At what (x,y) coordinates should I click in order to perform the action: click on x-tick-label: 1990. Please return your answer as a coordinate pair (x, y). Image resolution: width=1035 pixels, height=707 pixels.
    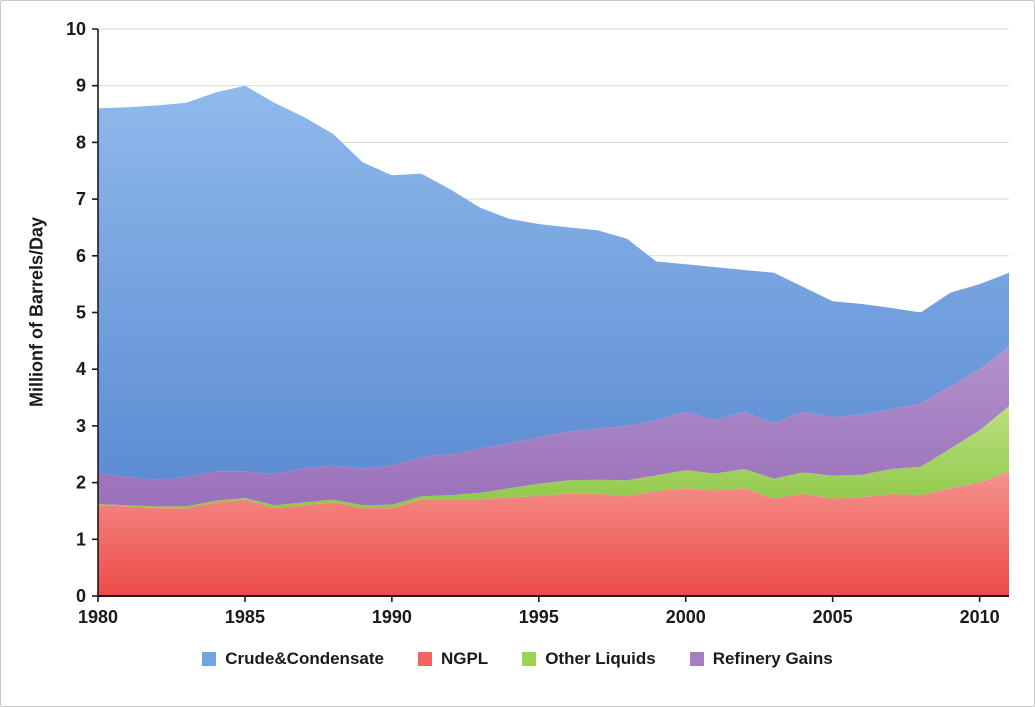
    Looking at the image, I should click on (392, 617).